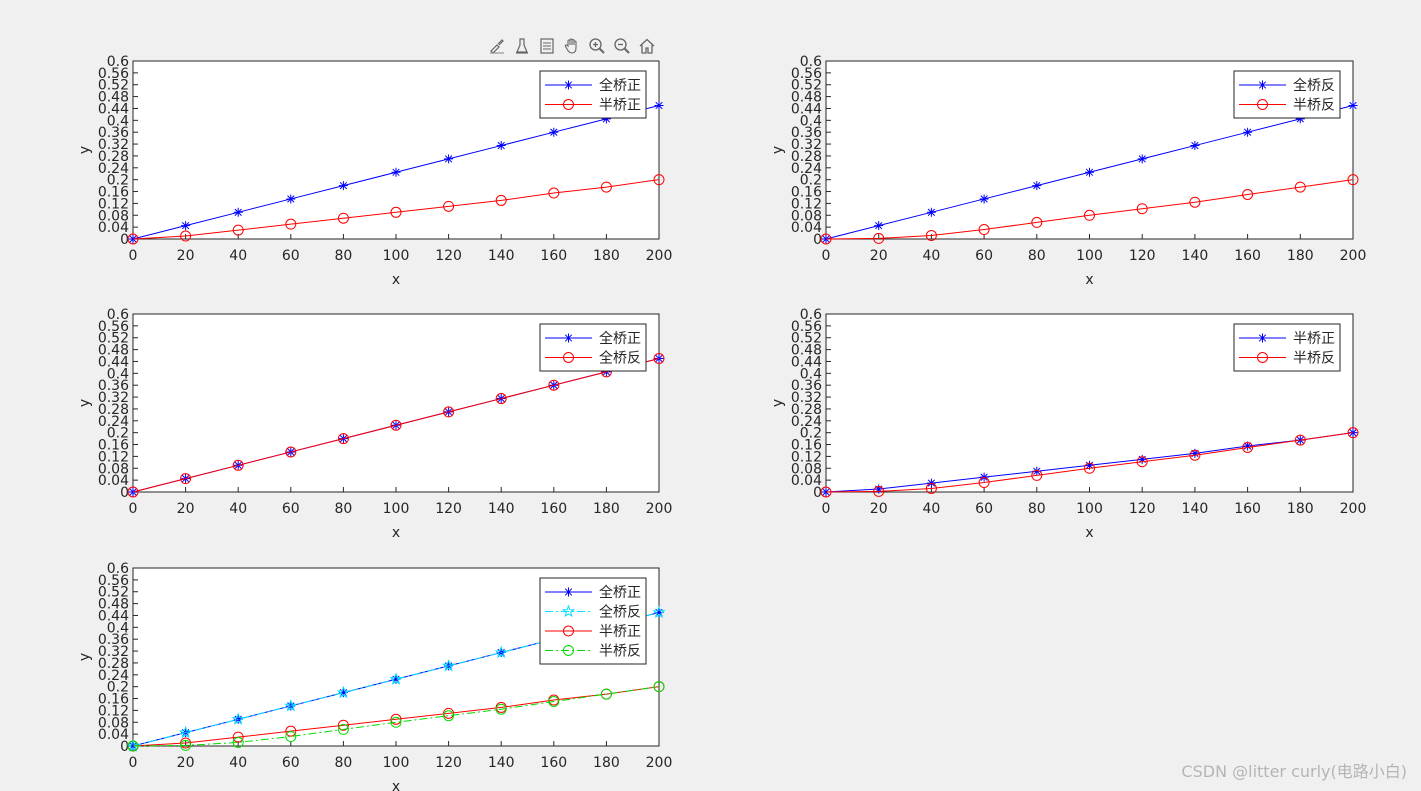 The height and width of the screenshot is (791, 1421). I want to click on x-tick-label: 180, so click(606, 763).